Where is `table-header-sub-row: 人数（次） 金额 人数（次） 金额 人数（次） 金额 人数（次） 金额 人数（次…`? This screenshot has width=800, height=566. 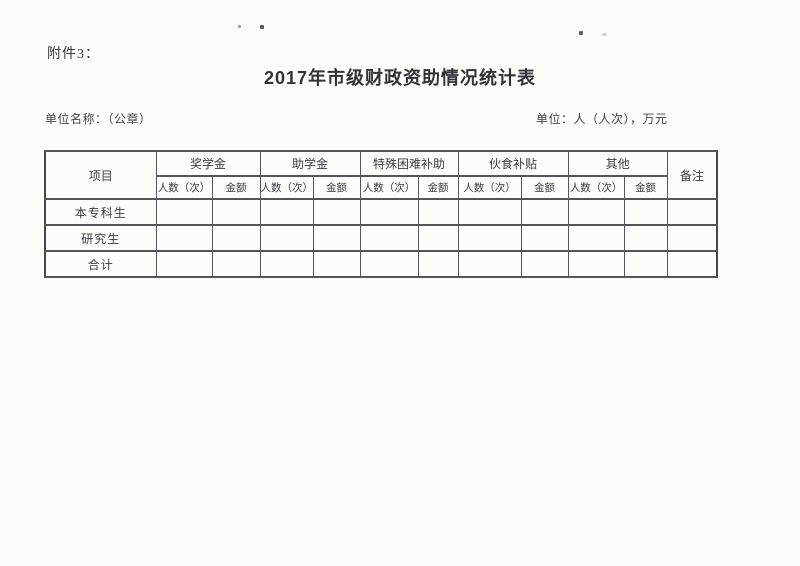 table-header-sub-row: 人数（次） 金额 人数（次） 金额 人数（次） 金额 人数（次） 金额 人数（次… is located at coordinates (381, 187).